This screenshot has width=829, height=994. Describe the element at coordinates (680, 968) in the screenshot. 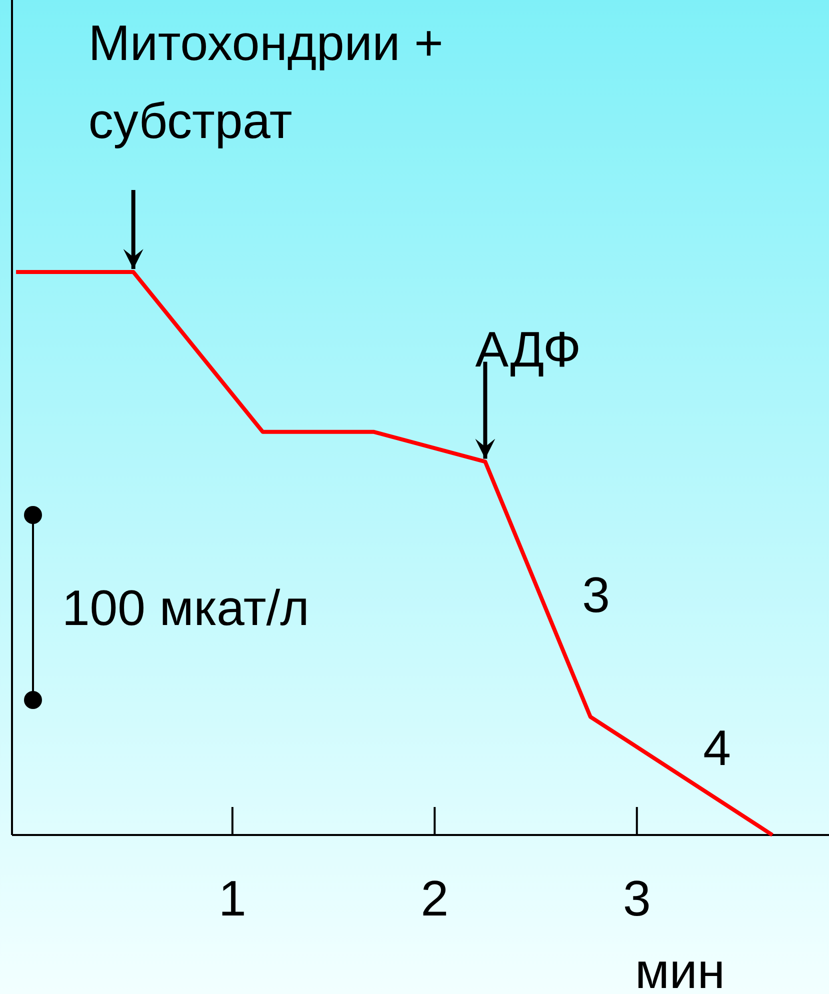

I see `x-axis-title: мин` at that location.